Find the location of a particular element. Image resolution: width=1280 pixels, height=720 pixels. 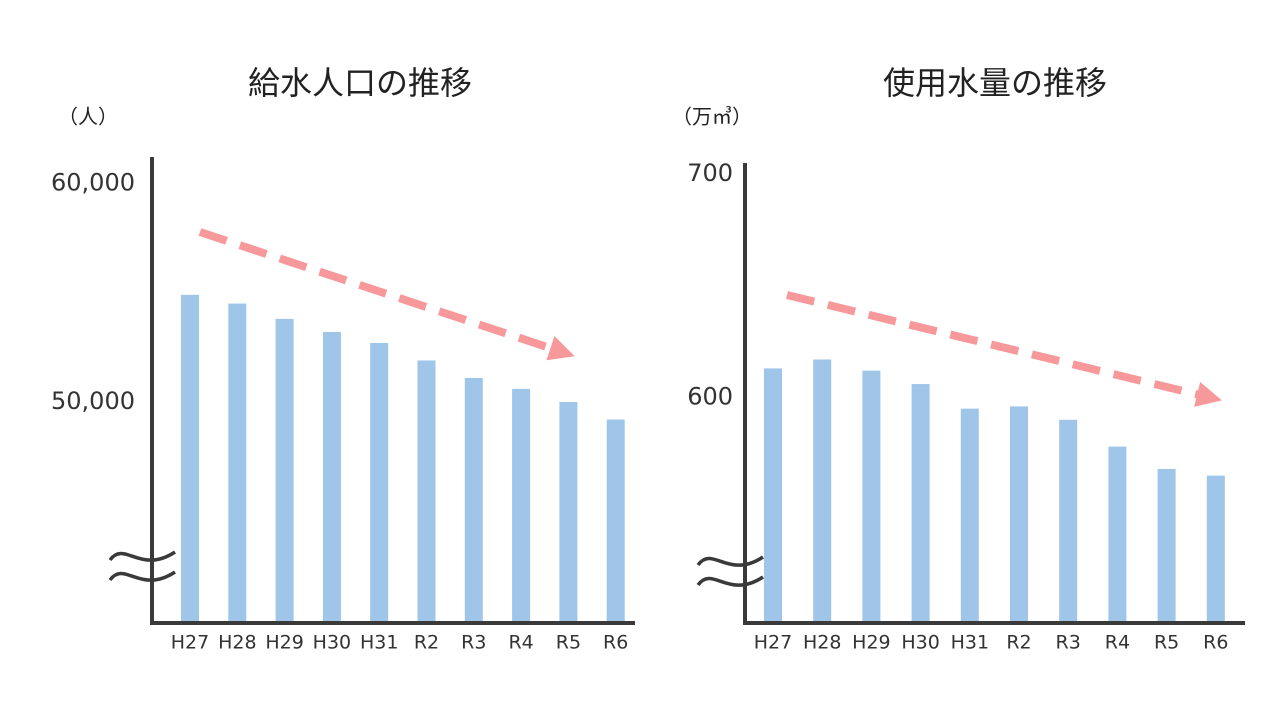

chart-title: 使用水量の推移 is located at coordinates (995, 83).